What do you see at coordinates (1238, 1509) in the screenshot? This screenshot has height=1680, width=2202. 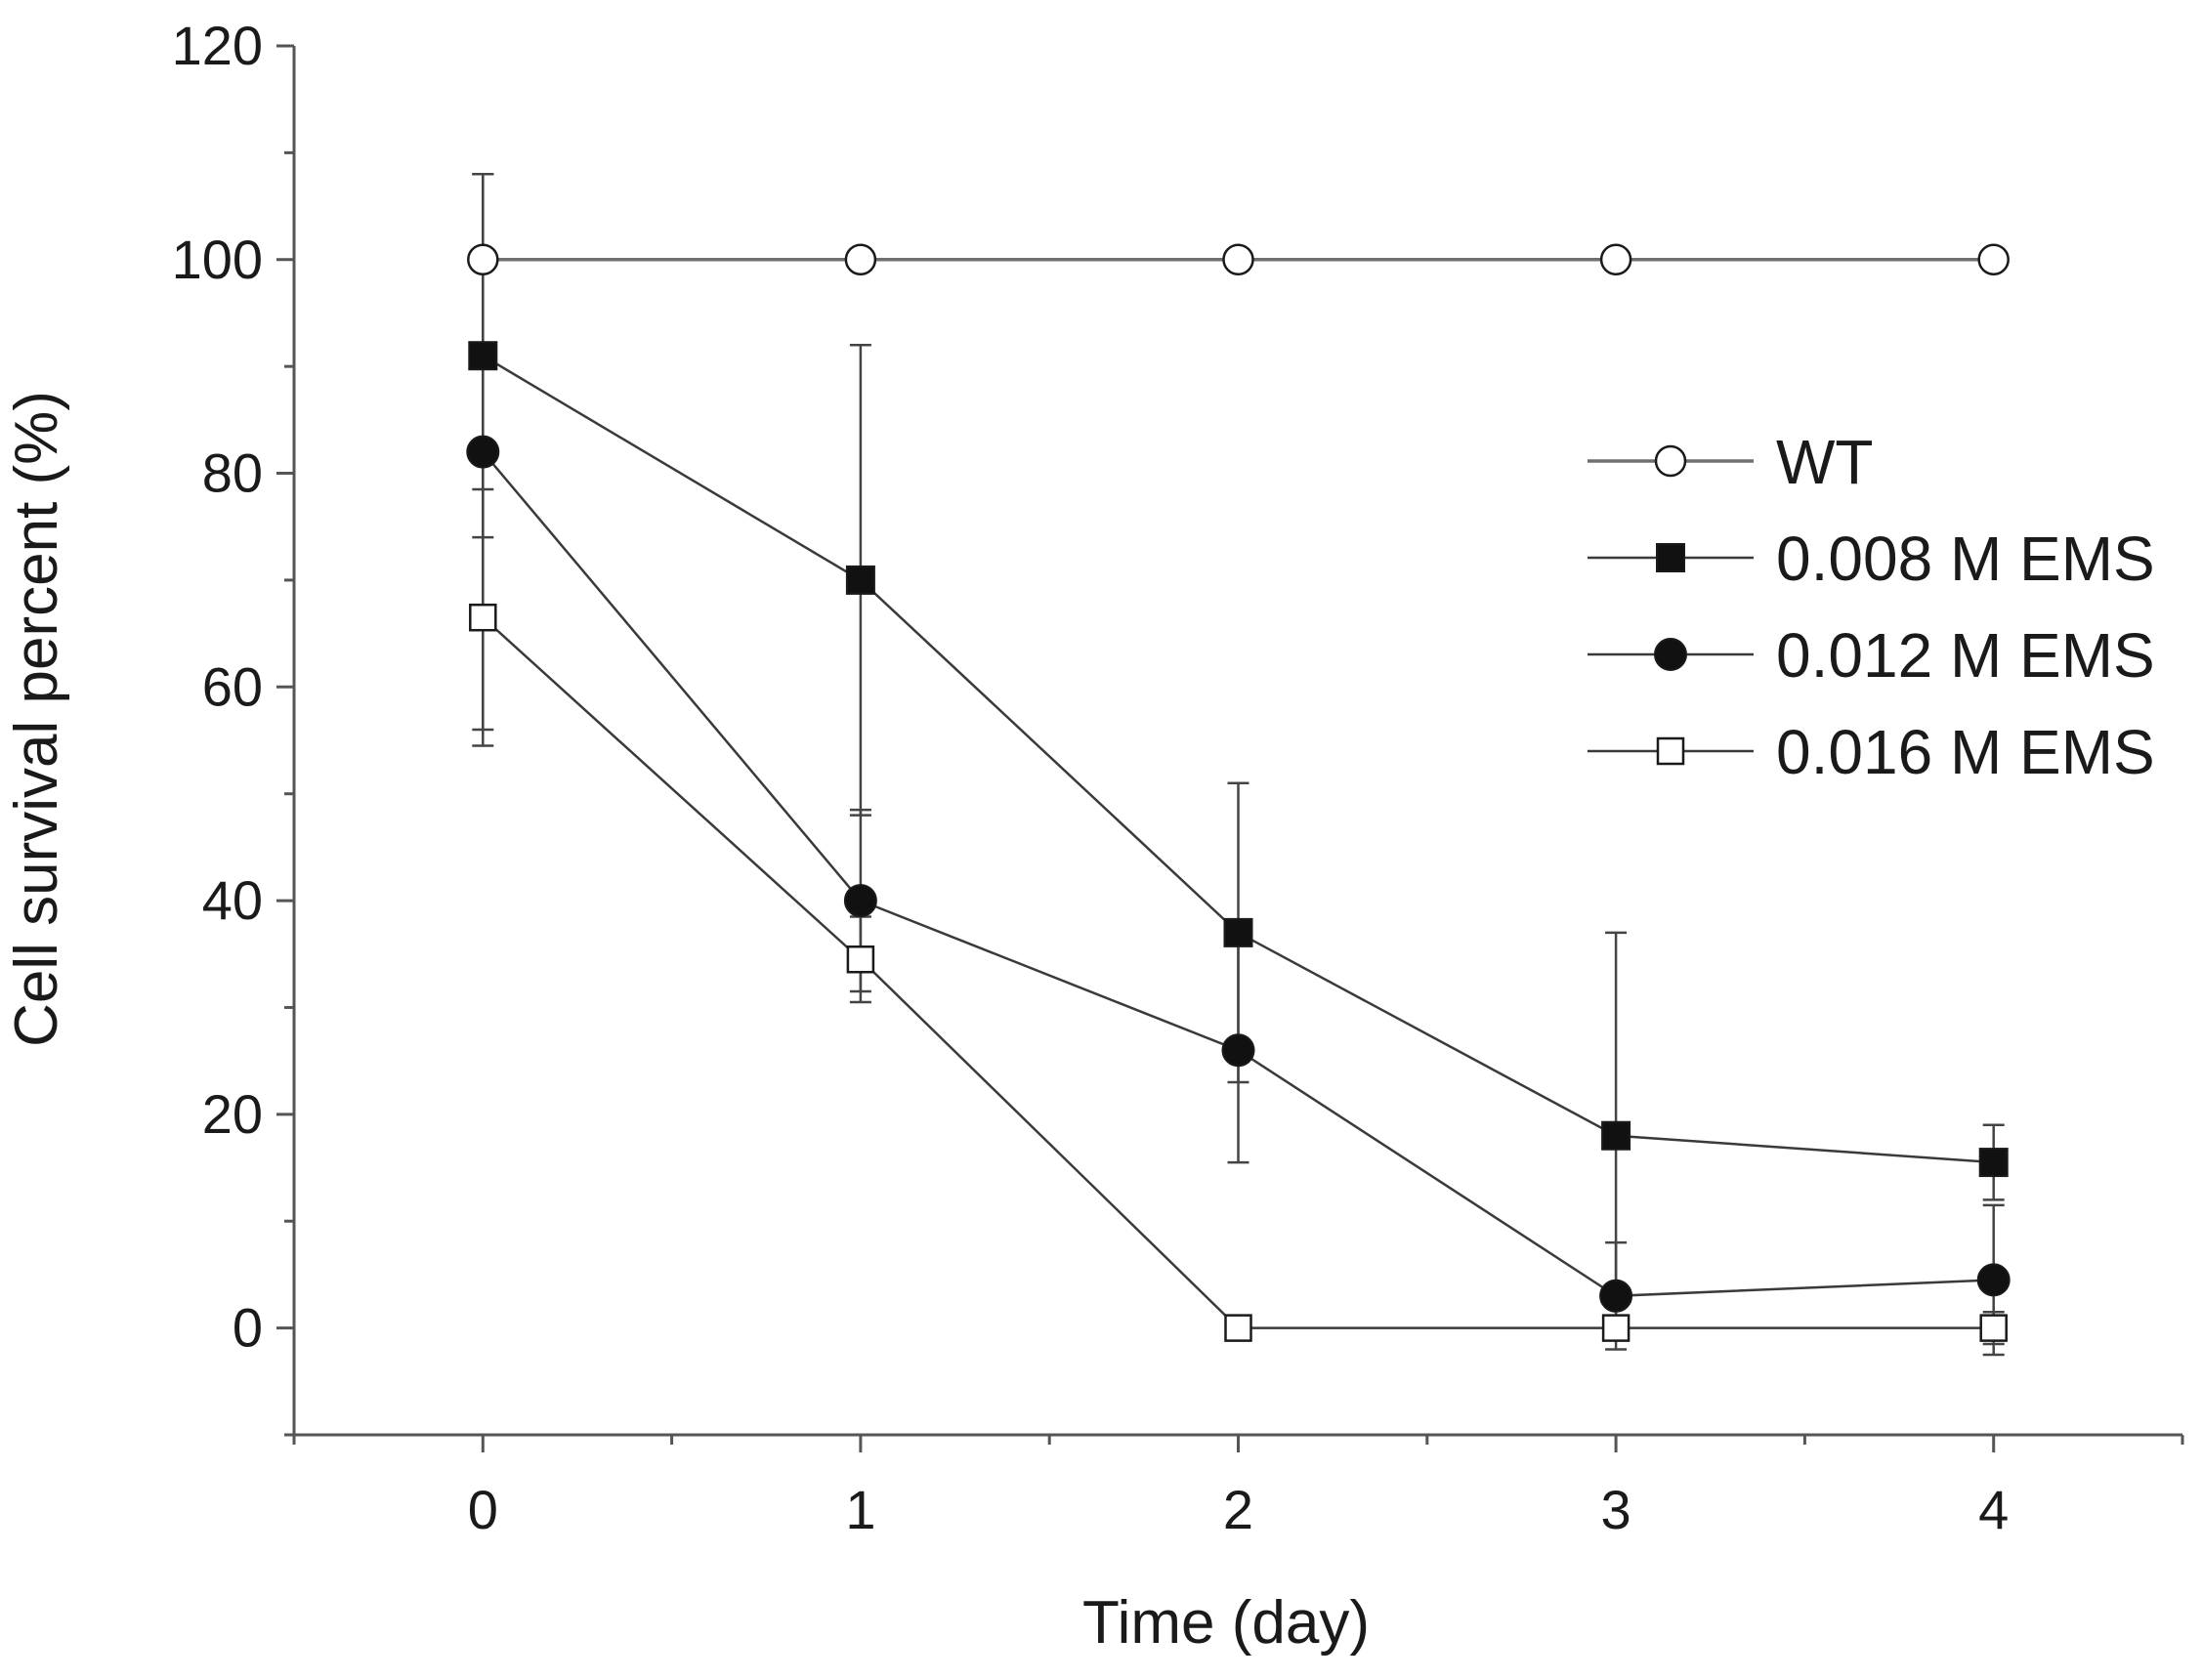 I see `x-tick-label: 2` at bounding box center [1238, 1509].